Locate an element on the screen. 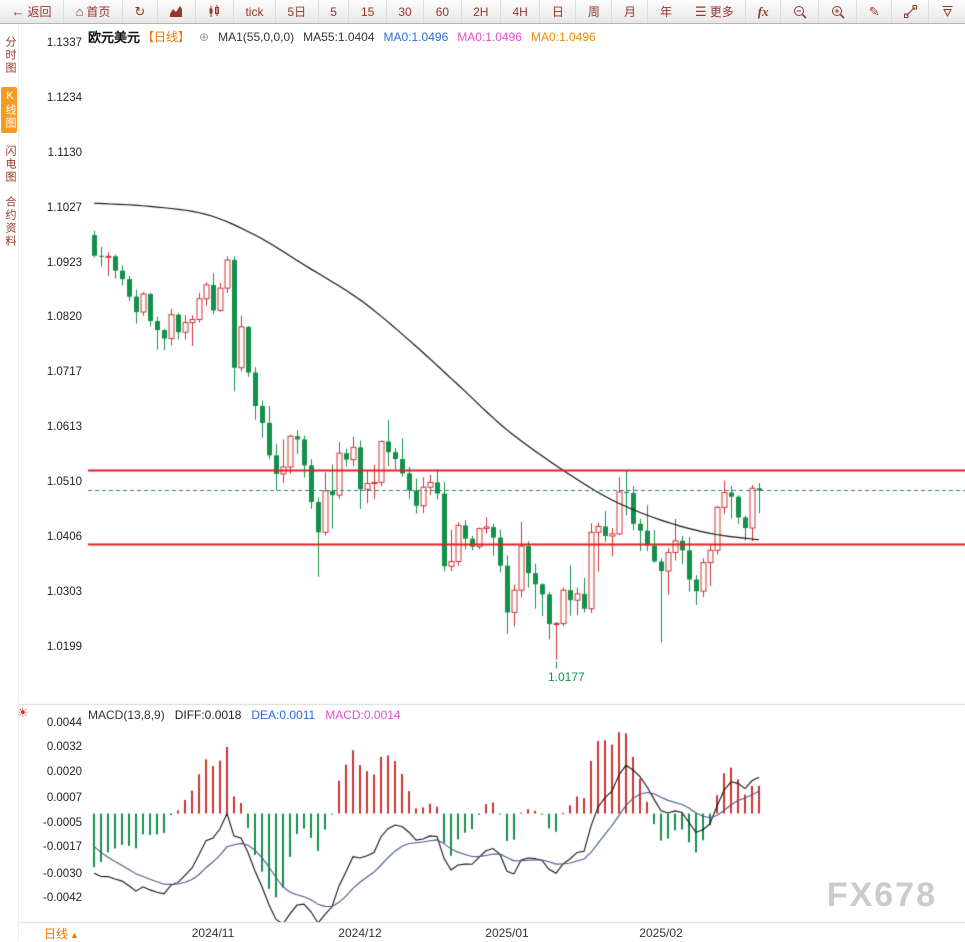 Image resolution: width=965 pixels, height=942 pixels. low-price-label: 1.0177 is located at coordinates (566, 676).